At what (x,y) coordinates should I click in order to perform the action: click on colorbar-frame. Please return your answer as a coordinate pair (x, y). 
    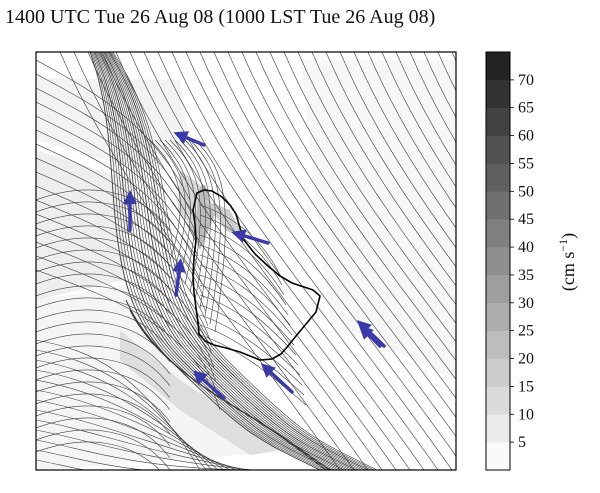
    Looking at the image, I should click on (498, 261).